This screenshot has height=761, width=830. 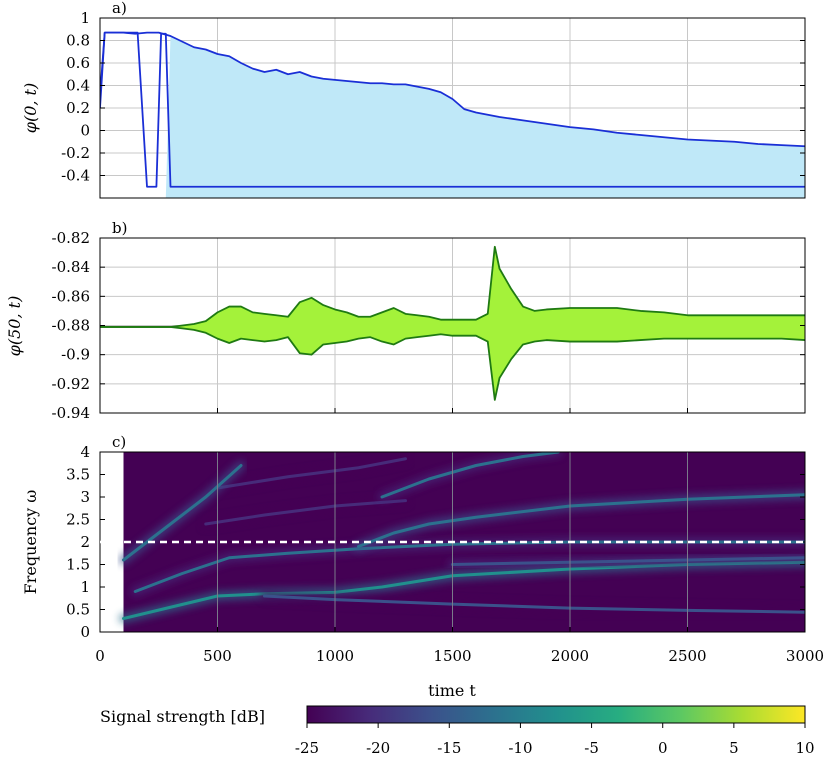 I want to click on y-tick-label-c-2: 3, so click(x=85, y=497).